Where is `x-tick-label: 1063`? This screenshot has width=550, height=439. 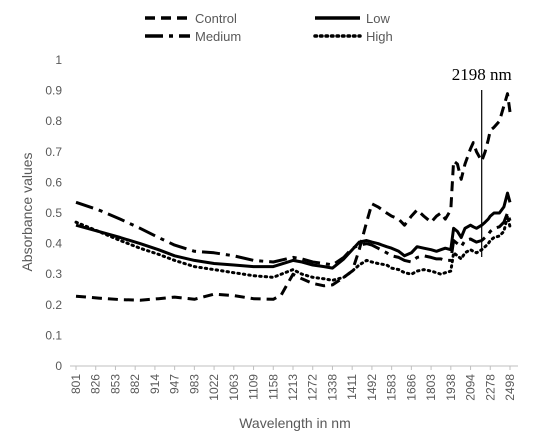
x-tick-label: 1063 is located at coordinates (234, 387).